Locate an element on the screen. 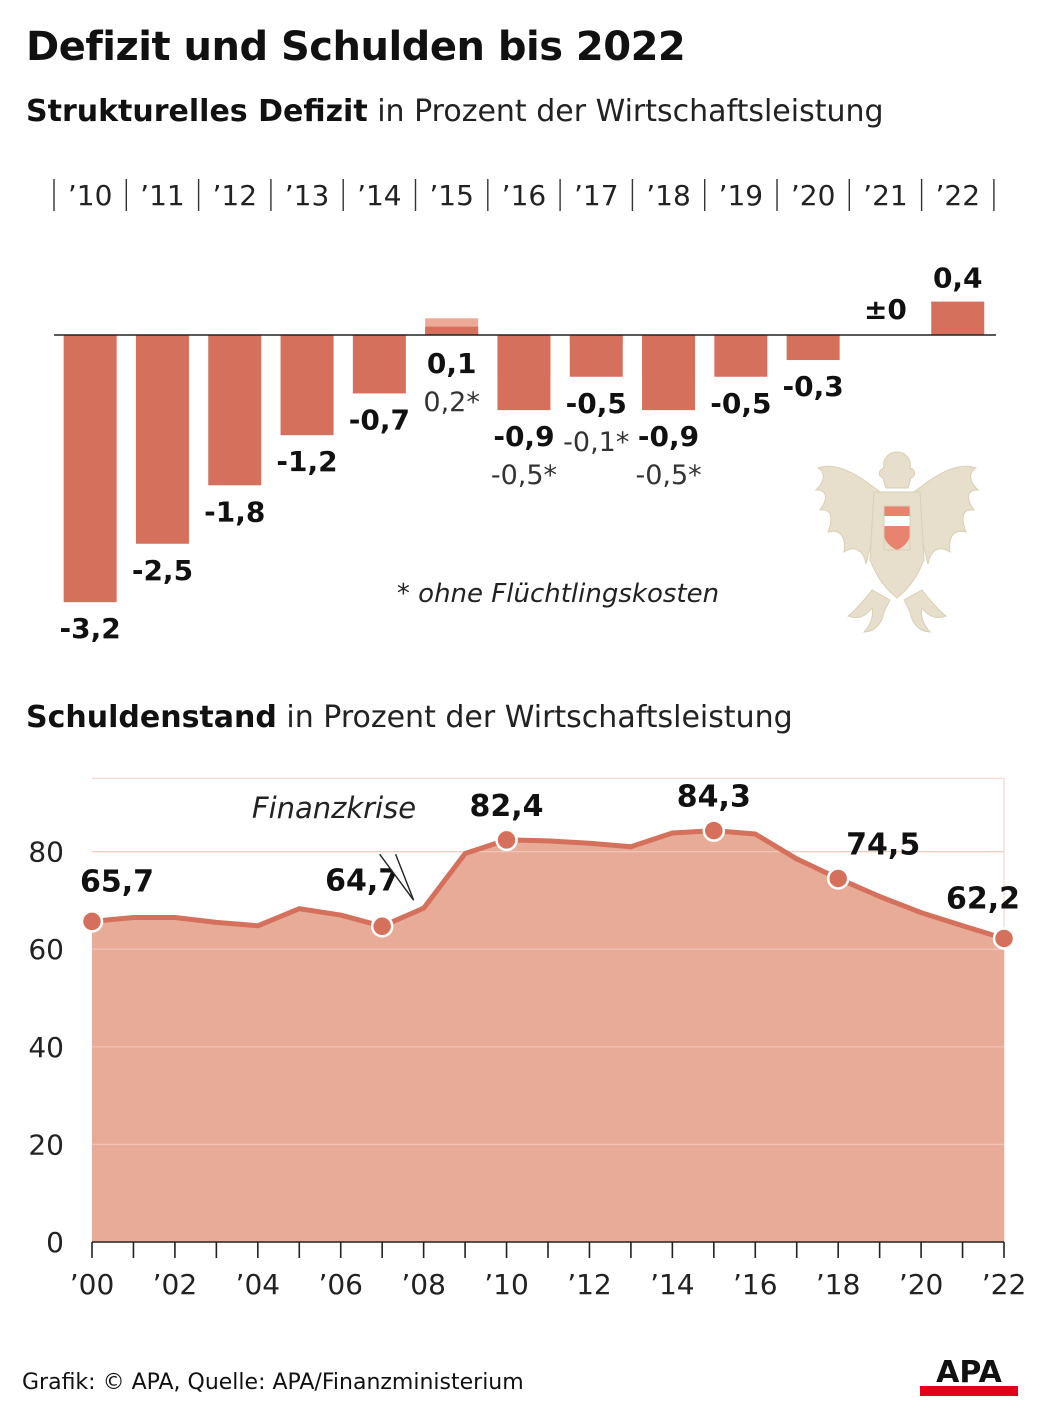  x-tick-label: ’14 is located at coordinates (672, 1284).